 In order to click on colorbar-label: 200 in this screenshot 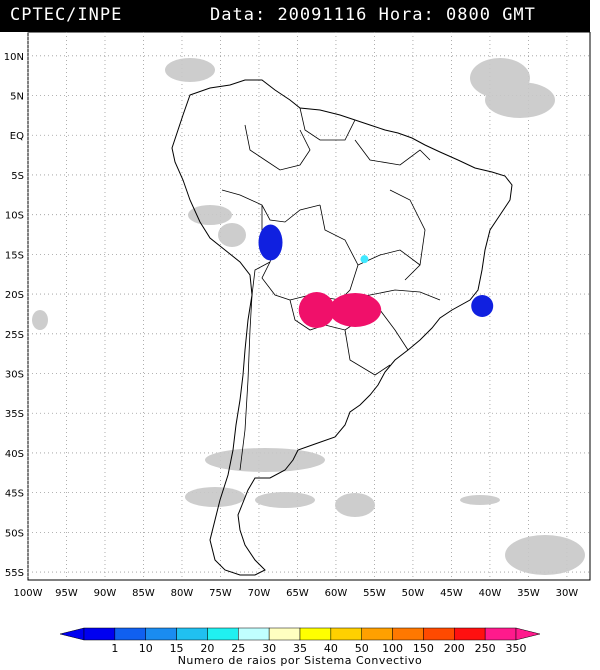, I will do `click(454, 648)`.